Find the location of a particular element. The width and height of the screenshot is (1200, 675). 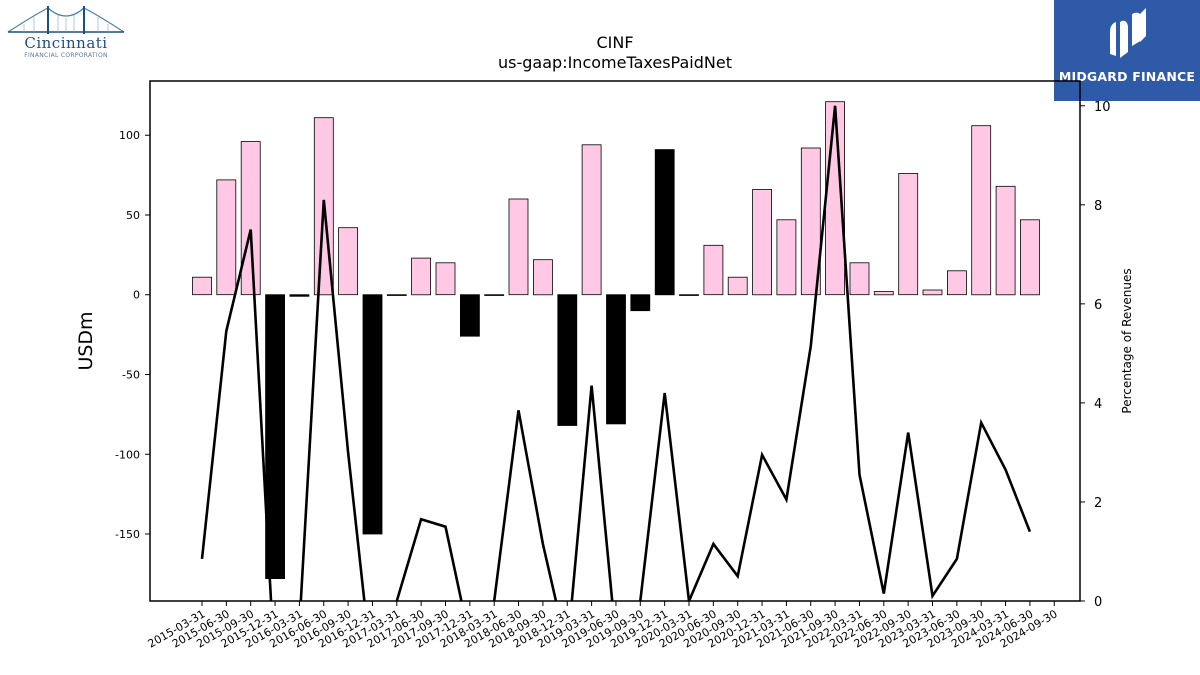

cincinnati-logo: Cincinnati FINANCIAL CORPORATION is located at coordinates (66, 32).